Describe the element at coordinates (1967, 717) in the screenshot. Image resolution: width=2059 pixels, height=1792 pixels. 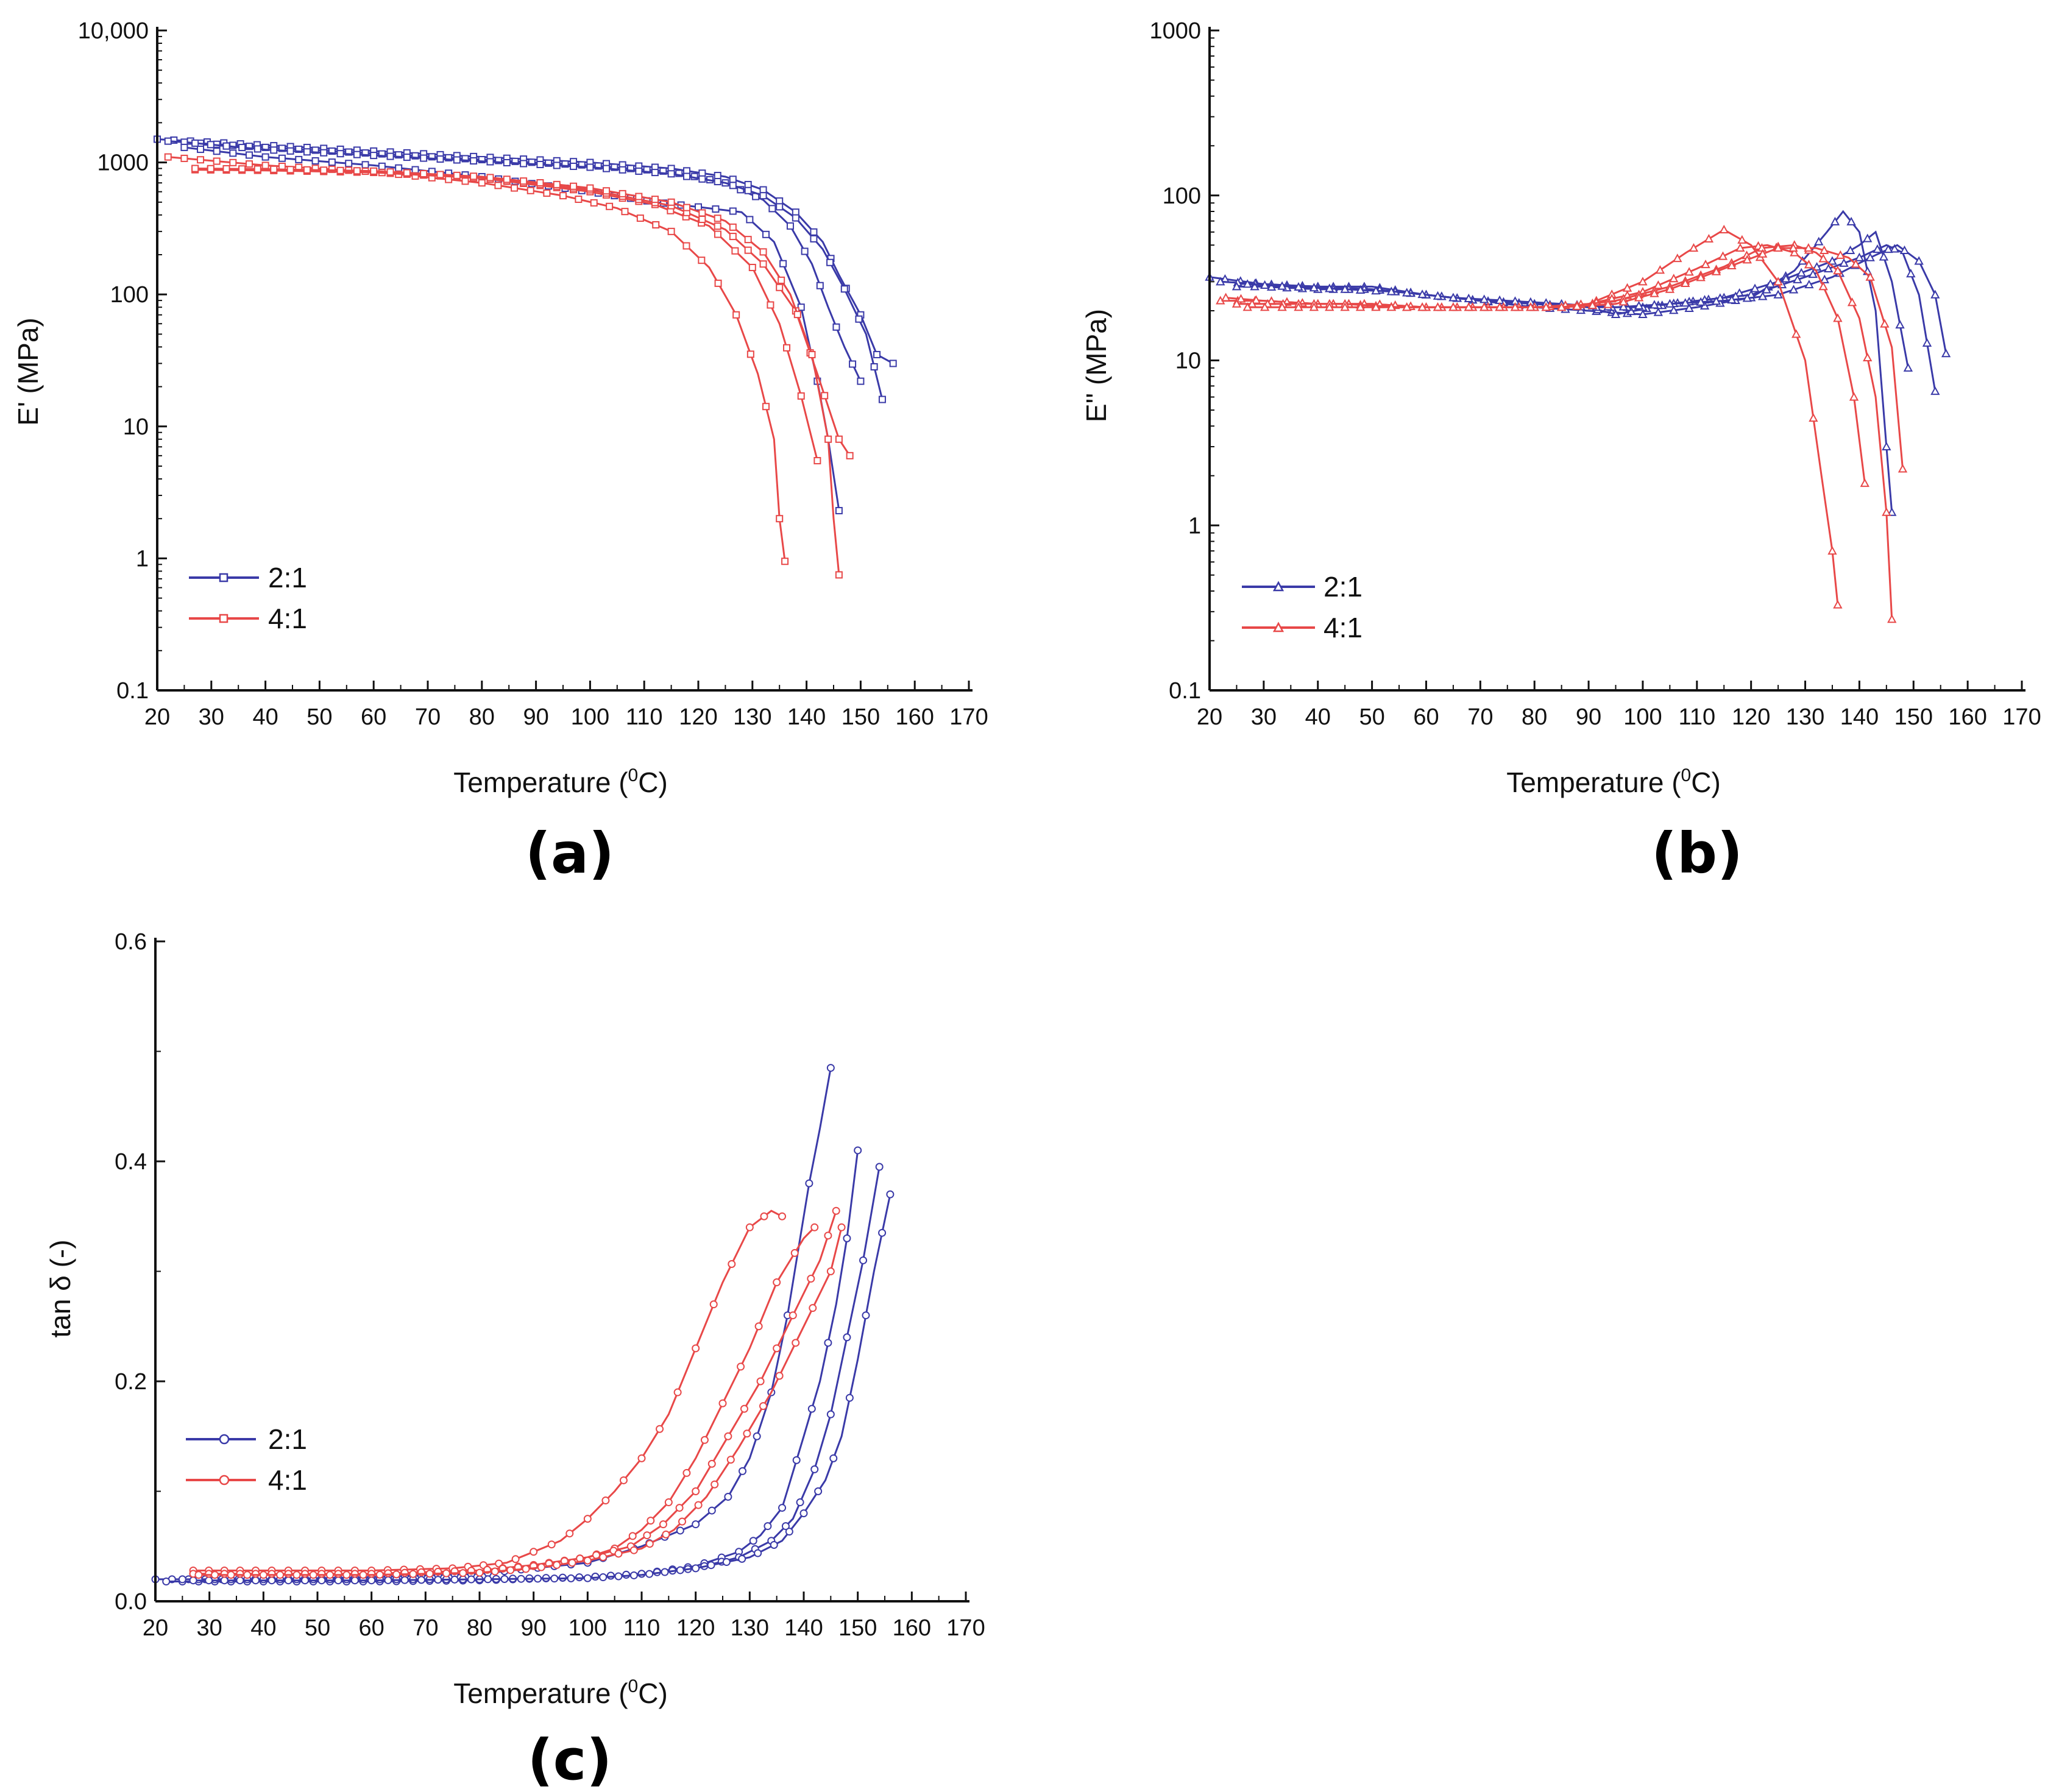
I see `x-tick-label: 160` at that location.